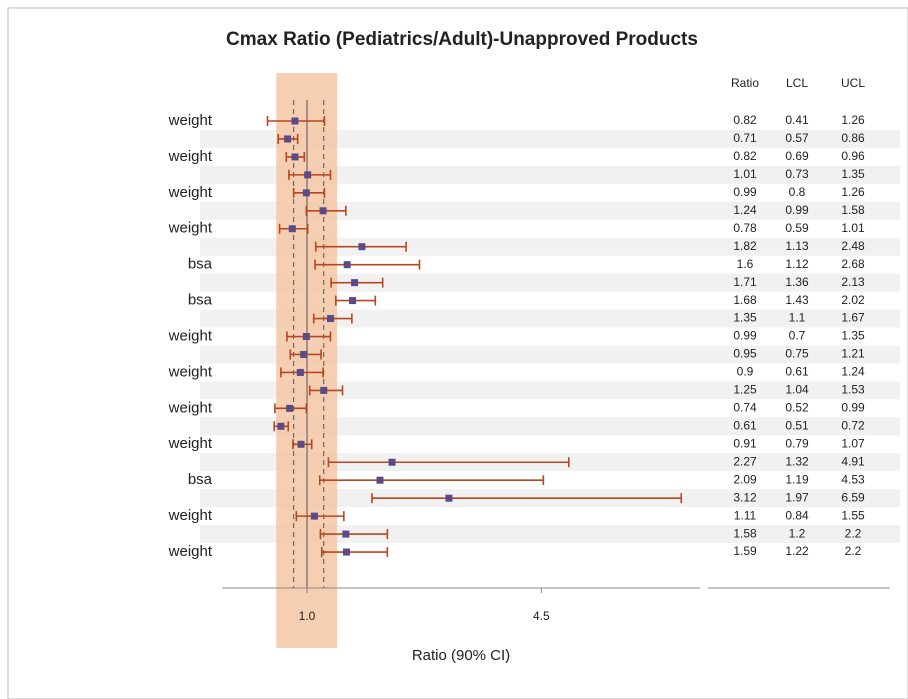 The width and height of the screenshot is (908, 699). What do you see at coordinates (853, 479) in the screenshot?
I see `table-cell: 4.53` at bounding box center [853, 479].